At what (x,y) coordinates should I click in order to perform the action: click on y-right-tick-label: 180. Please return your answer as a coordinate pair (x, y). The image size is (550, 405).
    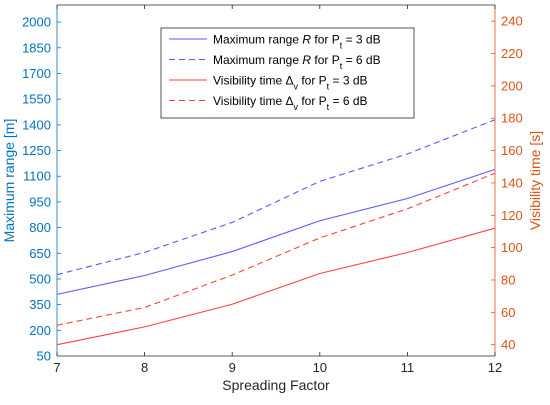
    Looking at the image, I should click on (512, 118).